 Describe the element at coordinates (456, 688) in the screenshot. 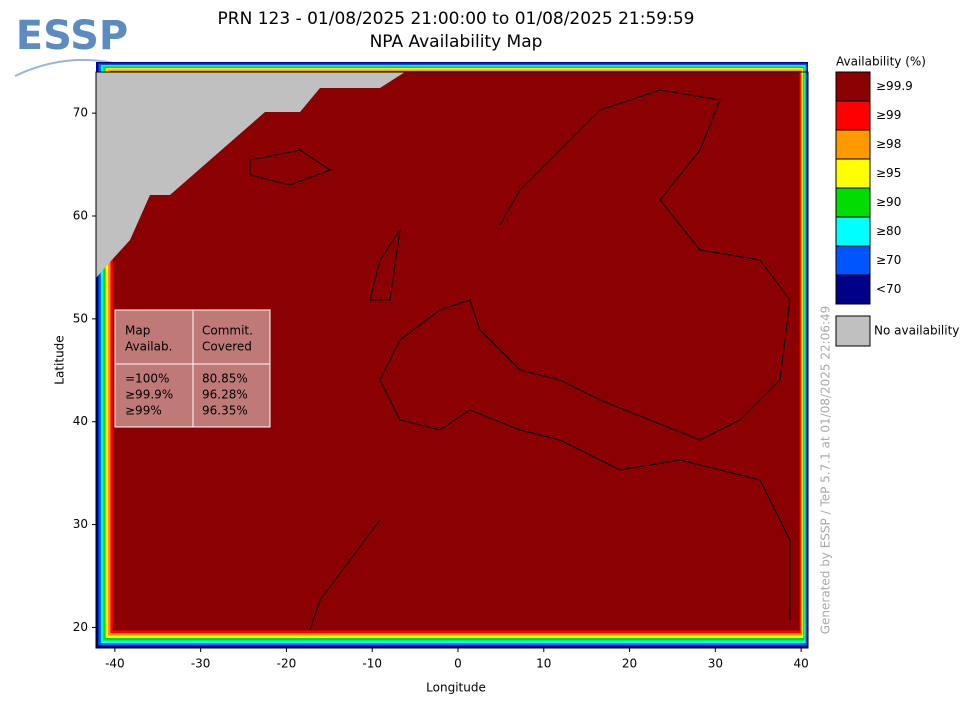

I see `x-axis-label: Longitude` at that location.